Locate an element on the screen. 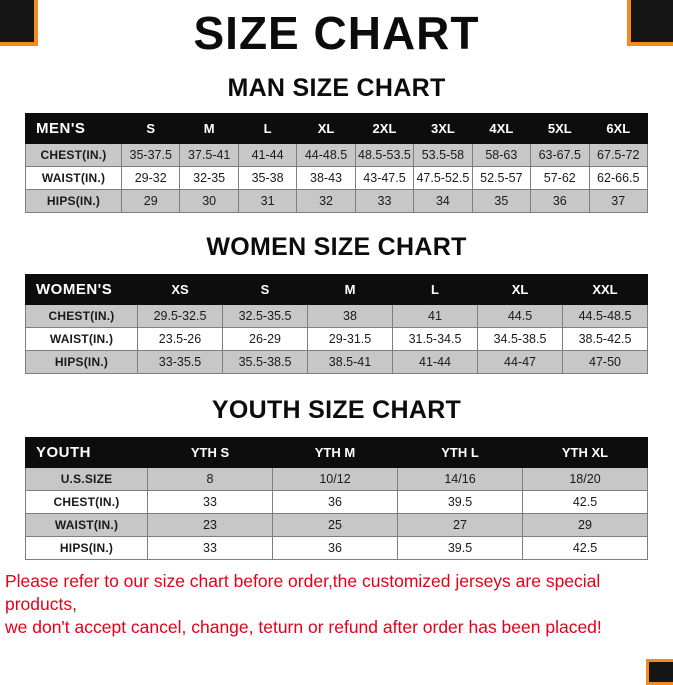 The height and width of the screenshot is (685, 673). size-value-cell: 38.5-42.5 is located at coordinates (605, 339).